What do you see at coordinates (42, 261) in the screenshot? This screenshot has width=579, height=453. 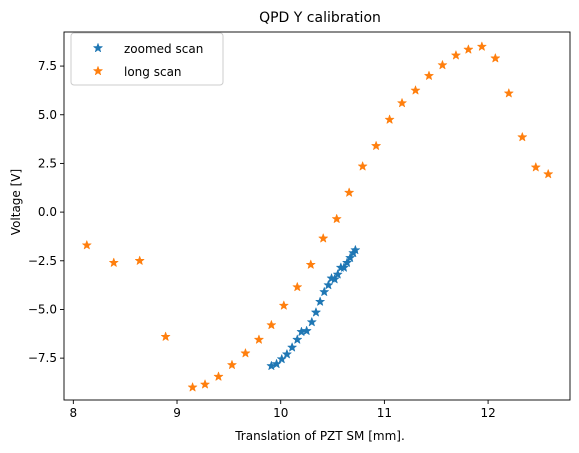 I see `y-tick-label: −2.5` at bounding box center [42, 261].